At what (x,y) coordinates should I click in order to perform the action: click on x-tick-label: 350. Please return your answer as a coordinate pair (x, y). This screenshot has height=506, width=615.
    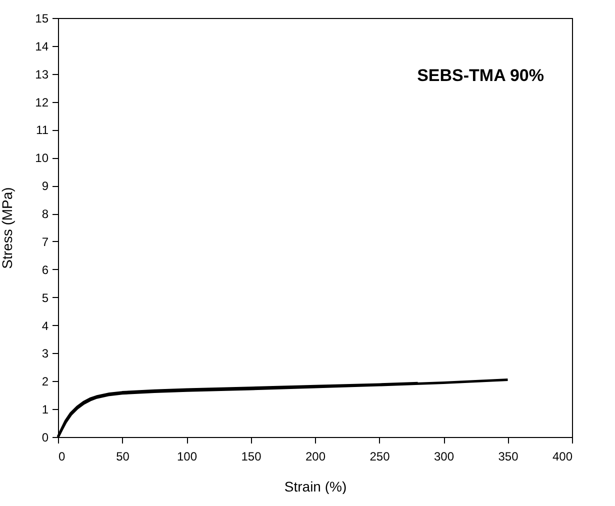
    Looking at the image, I should click on (508, 457).